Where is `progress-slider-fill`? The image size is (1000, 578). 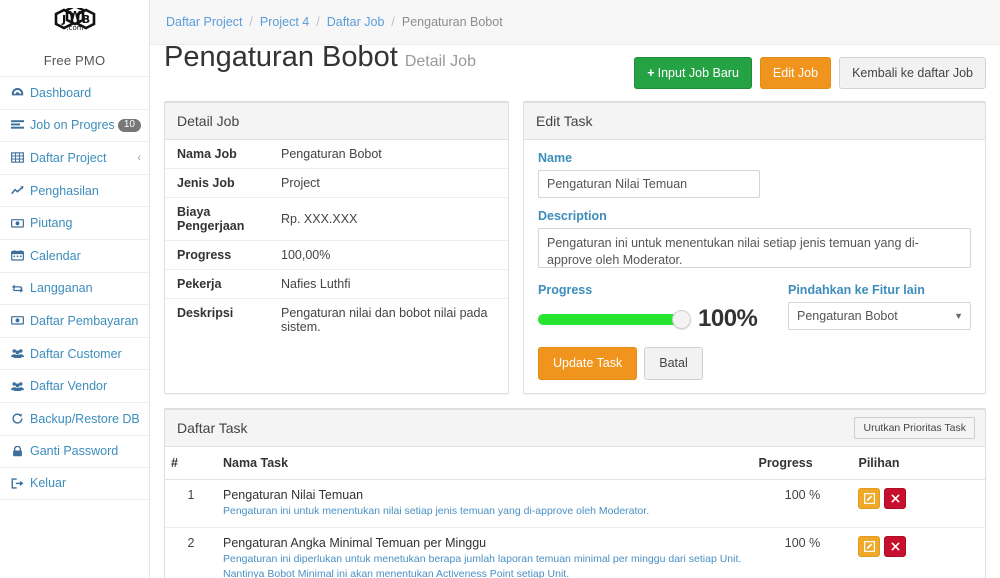 progress-slider-fill is located at coordinates (612, 319).